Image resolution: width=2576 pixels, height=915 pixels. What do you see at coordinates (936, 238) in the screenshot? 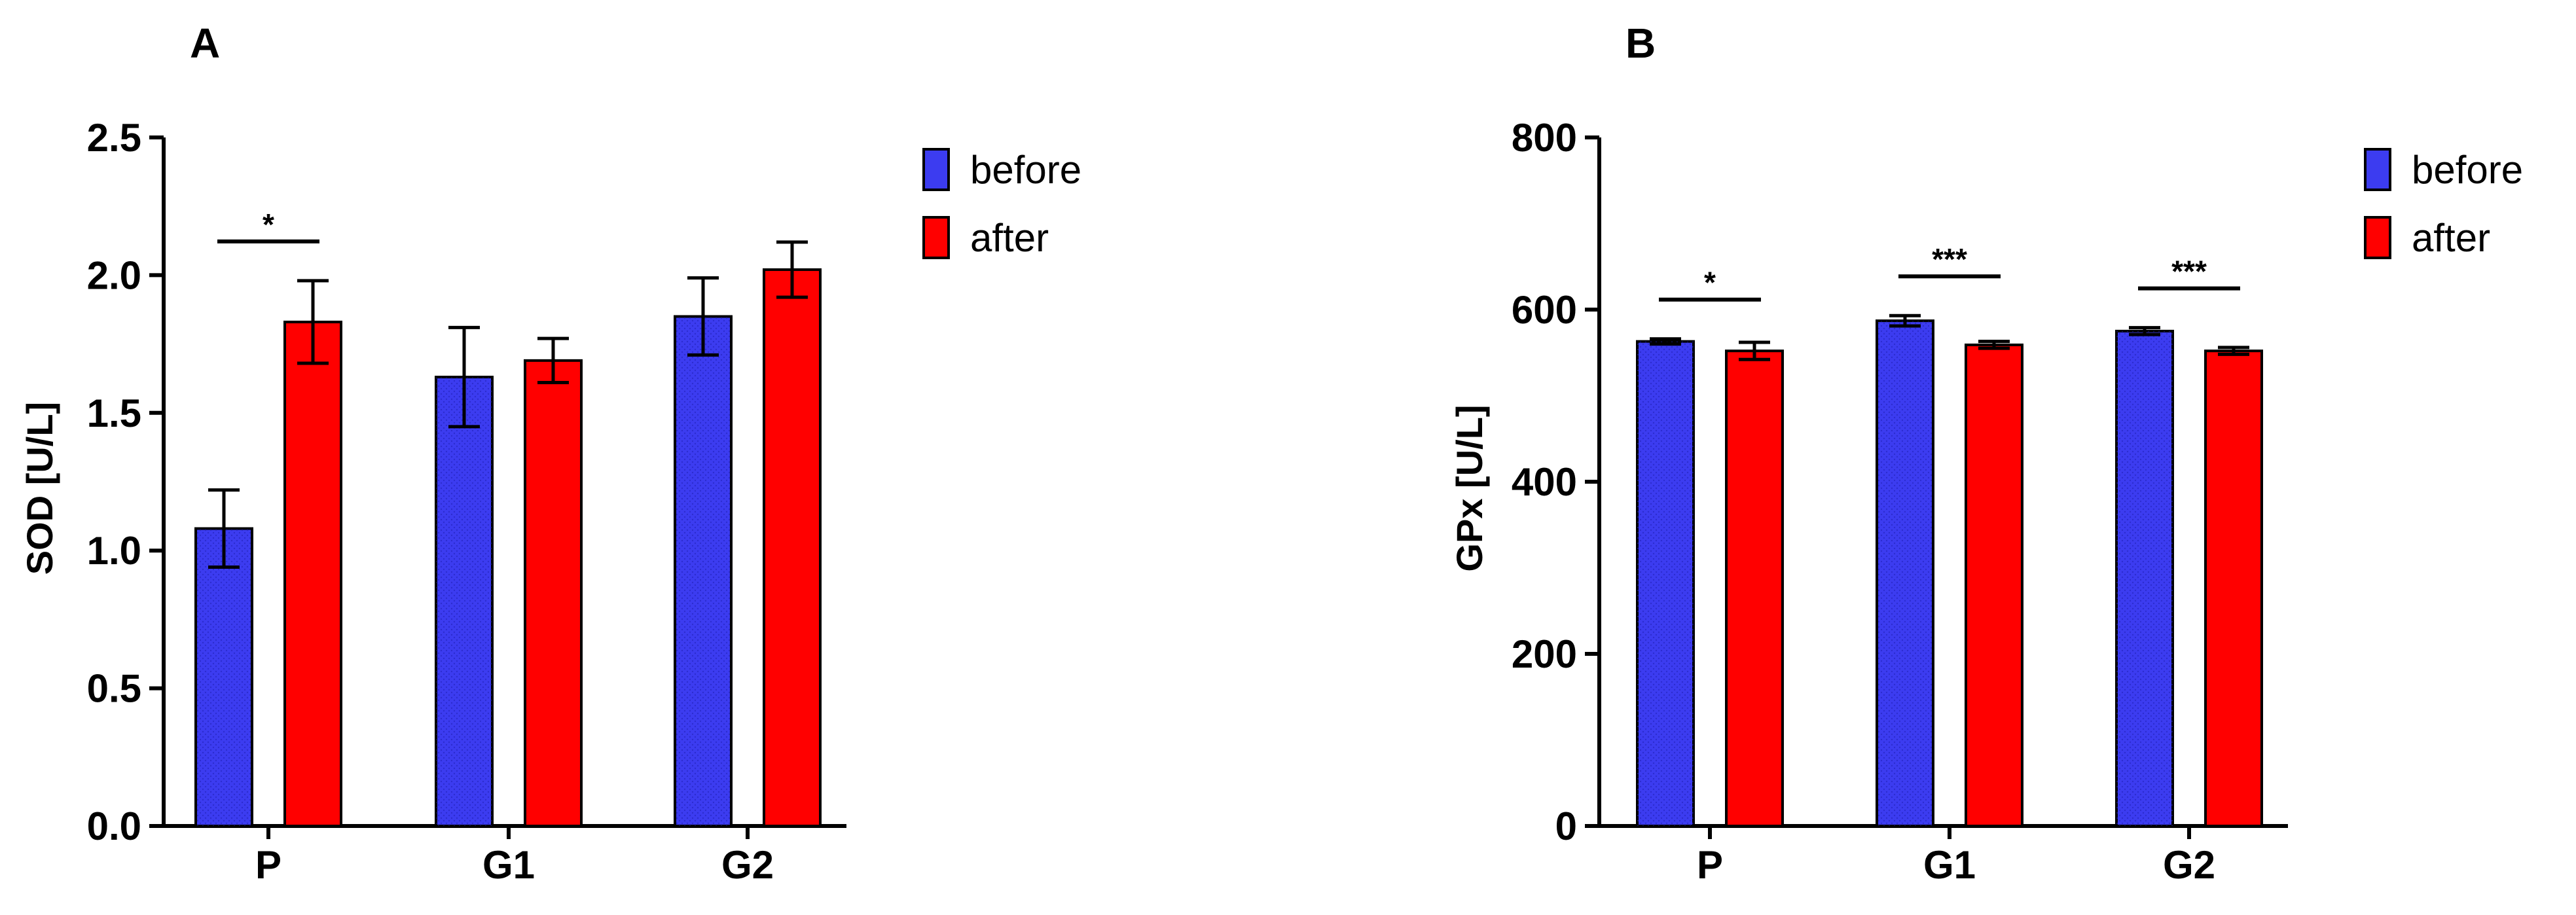
I see `legend-swatch-after-a` at bounding box center [936, 238].